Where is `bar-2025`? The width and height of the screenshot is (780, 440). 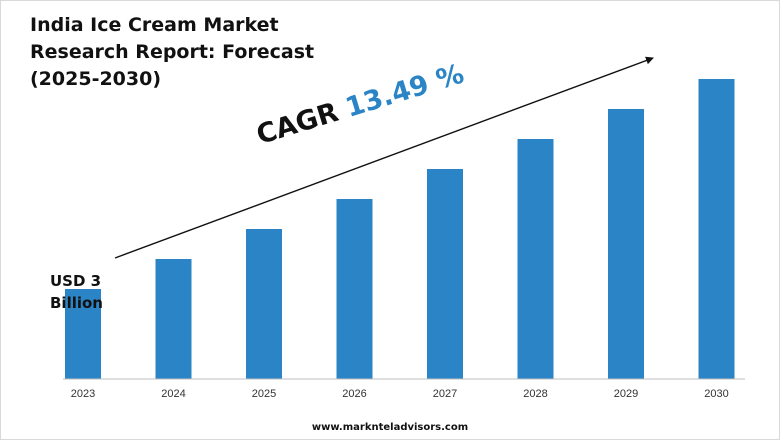
bar-2025 is located at coordinates (264, 304).